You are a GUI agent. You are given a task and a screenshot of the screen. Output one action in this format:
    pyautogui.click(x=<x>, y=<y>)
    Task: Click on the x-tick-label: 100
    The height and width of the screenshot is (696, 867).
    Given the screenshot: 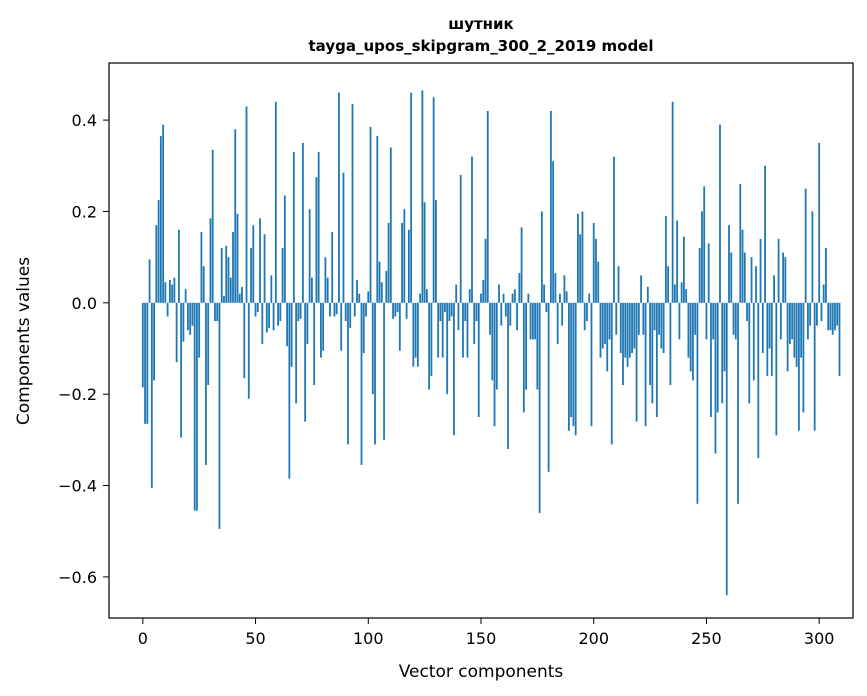 What is the action you would take?
    pyautogui.click(x=368, y=638)
    